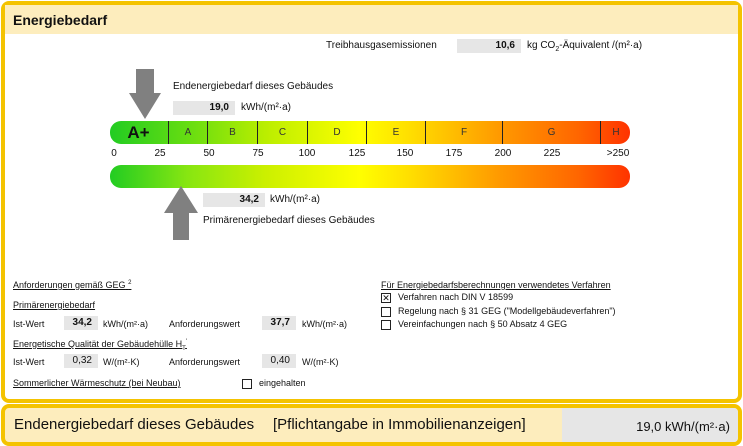 The image size is (743, 446). I want to click on footer-note: [Pflichtangabe in Immobilienanzeigen], so click(399, 424).